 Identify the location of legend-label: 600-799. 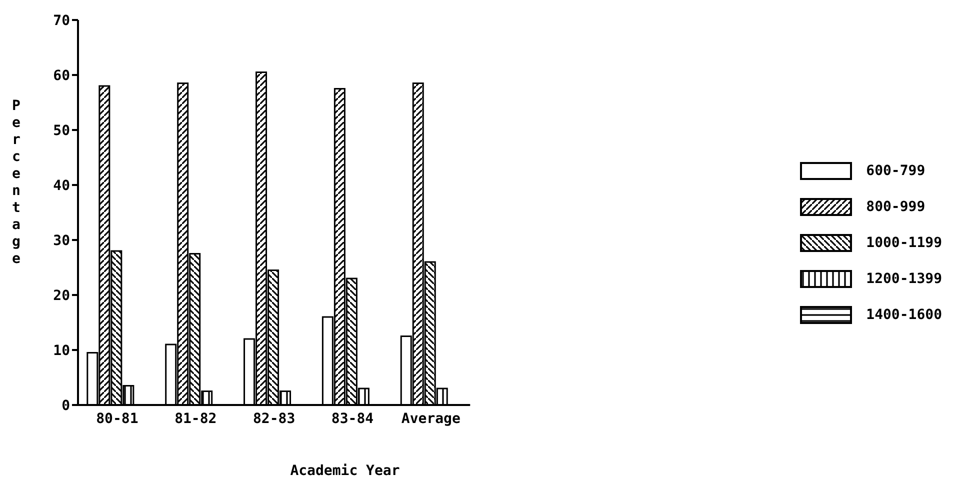
(896, 170).